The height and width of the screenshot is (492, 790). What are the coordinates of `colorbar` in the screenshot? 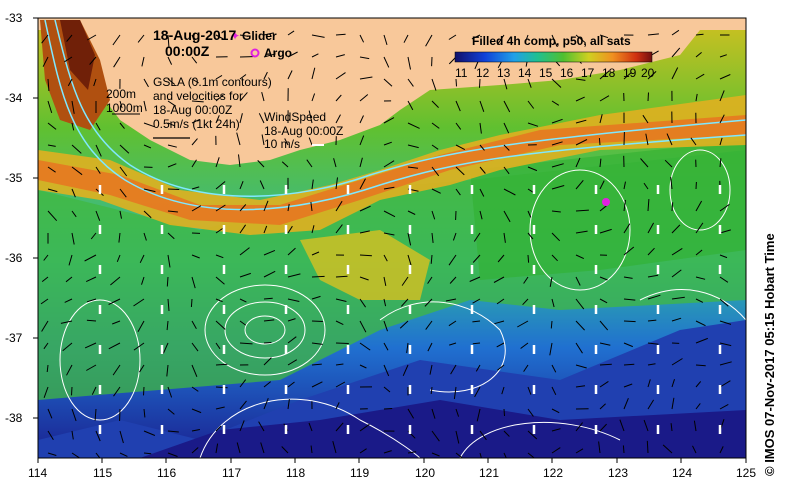 It's located at (553, 57).